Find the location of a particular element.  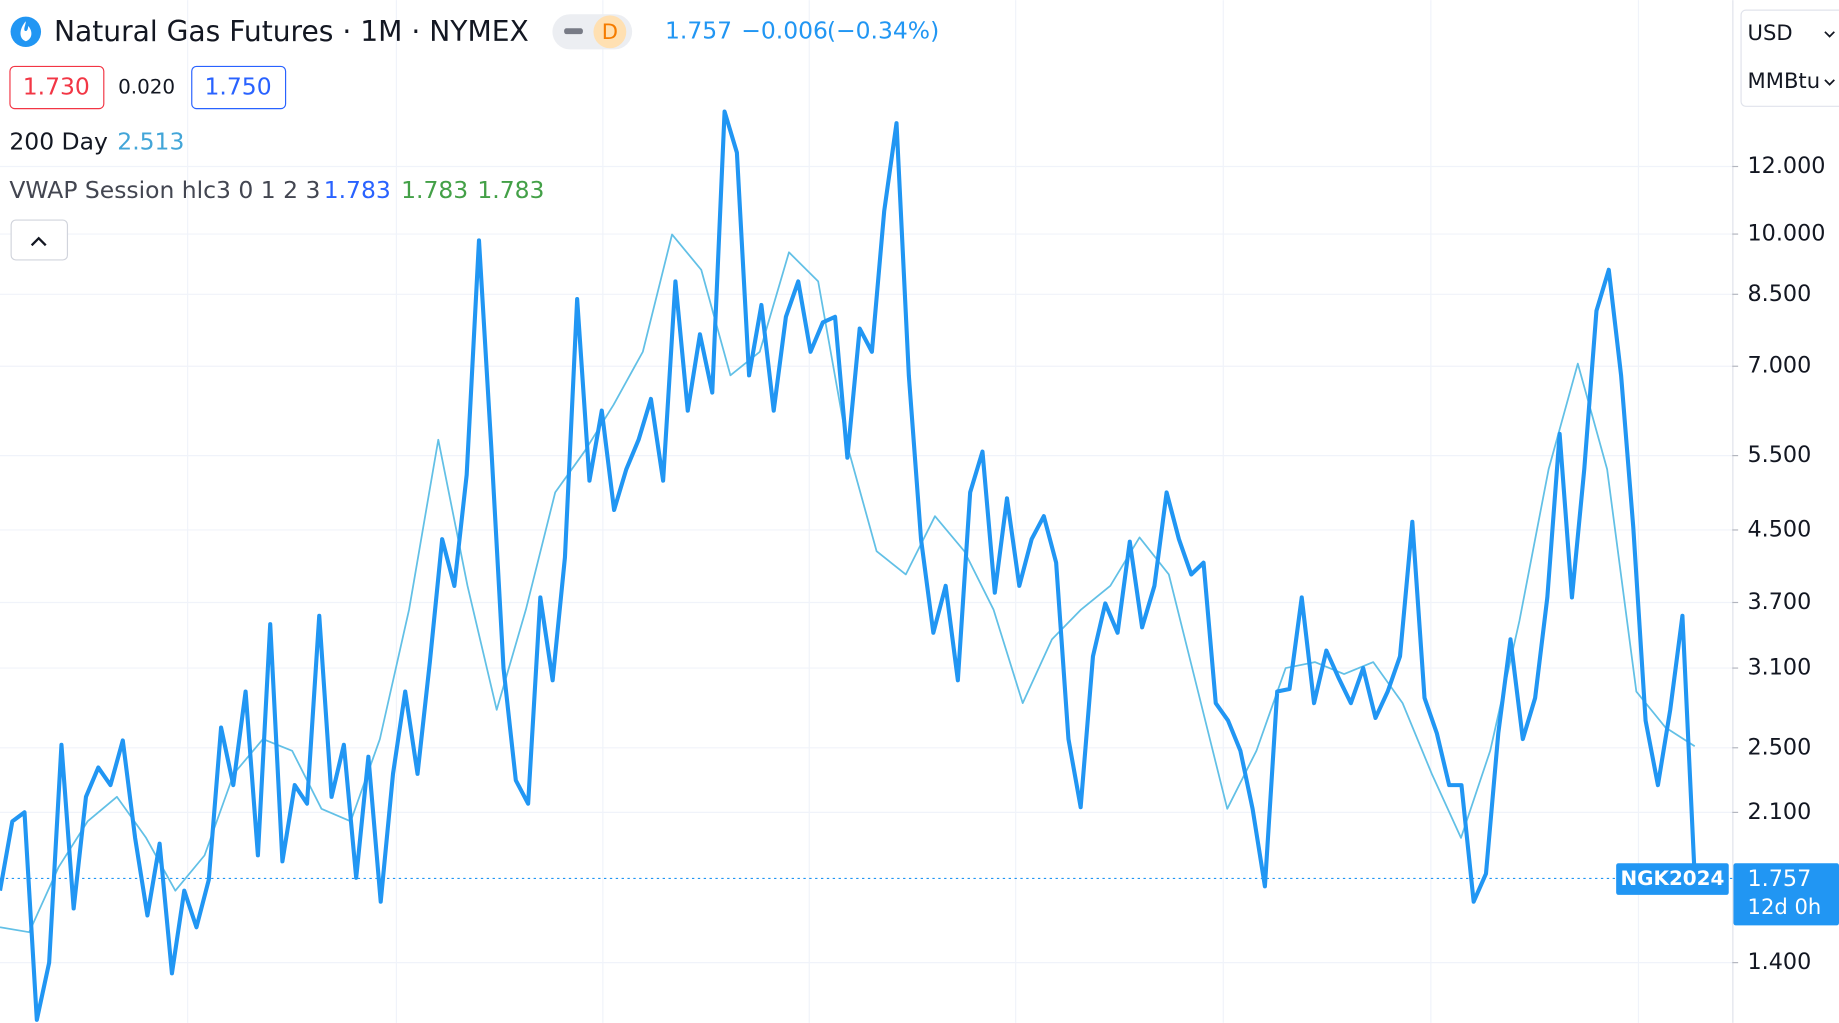

bid-value: 1.730 is located at coordinates (56, 87).